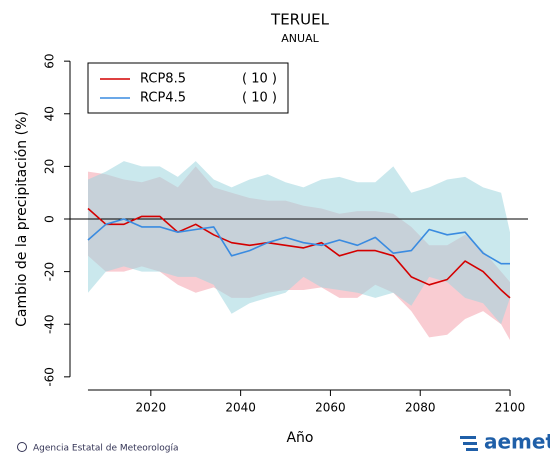 The height and width of the screenshot is (466, 550). What do you see at coordinates (240, 408) in the screenshot?
I see `x-tick-label: 2040` at bounding box center [240, 408].